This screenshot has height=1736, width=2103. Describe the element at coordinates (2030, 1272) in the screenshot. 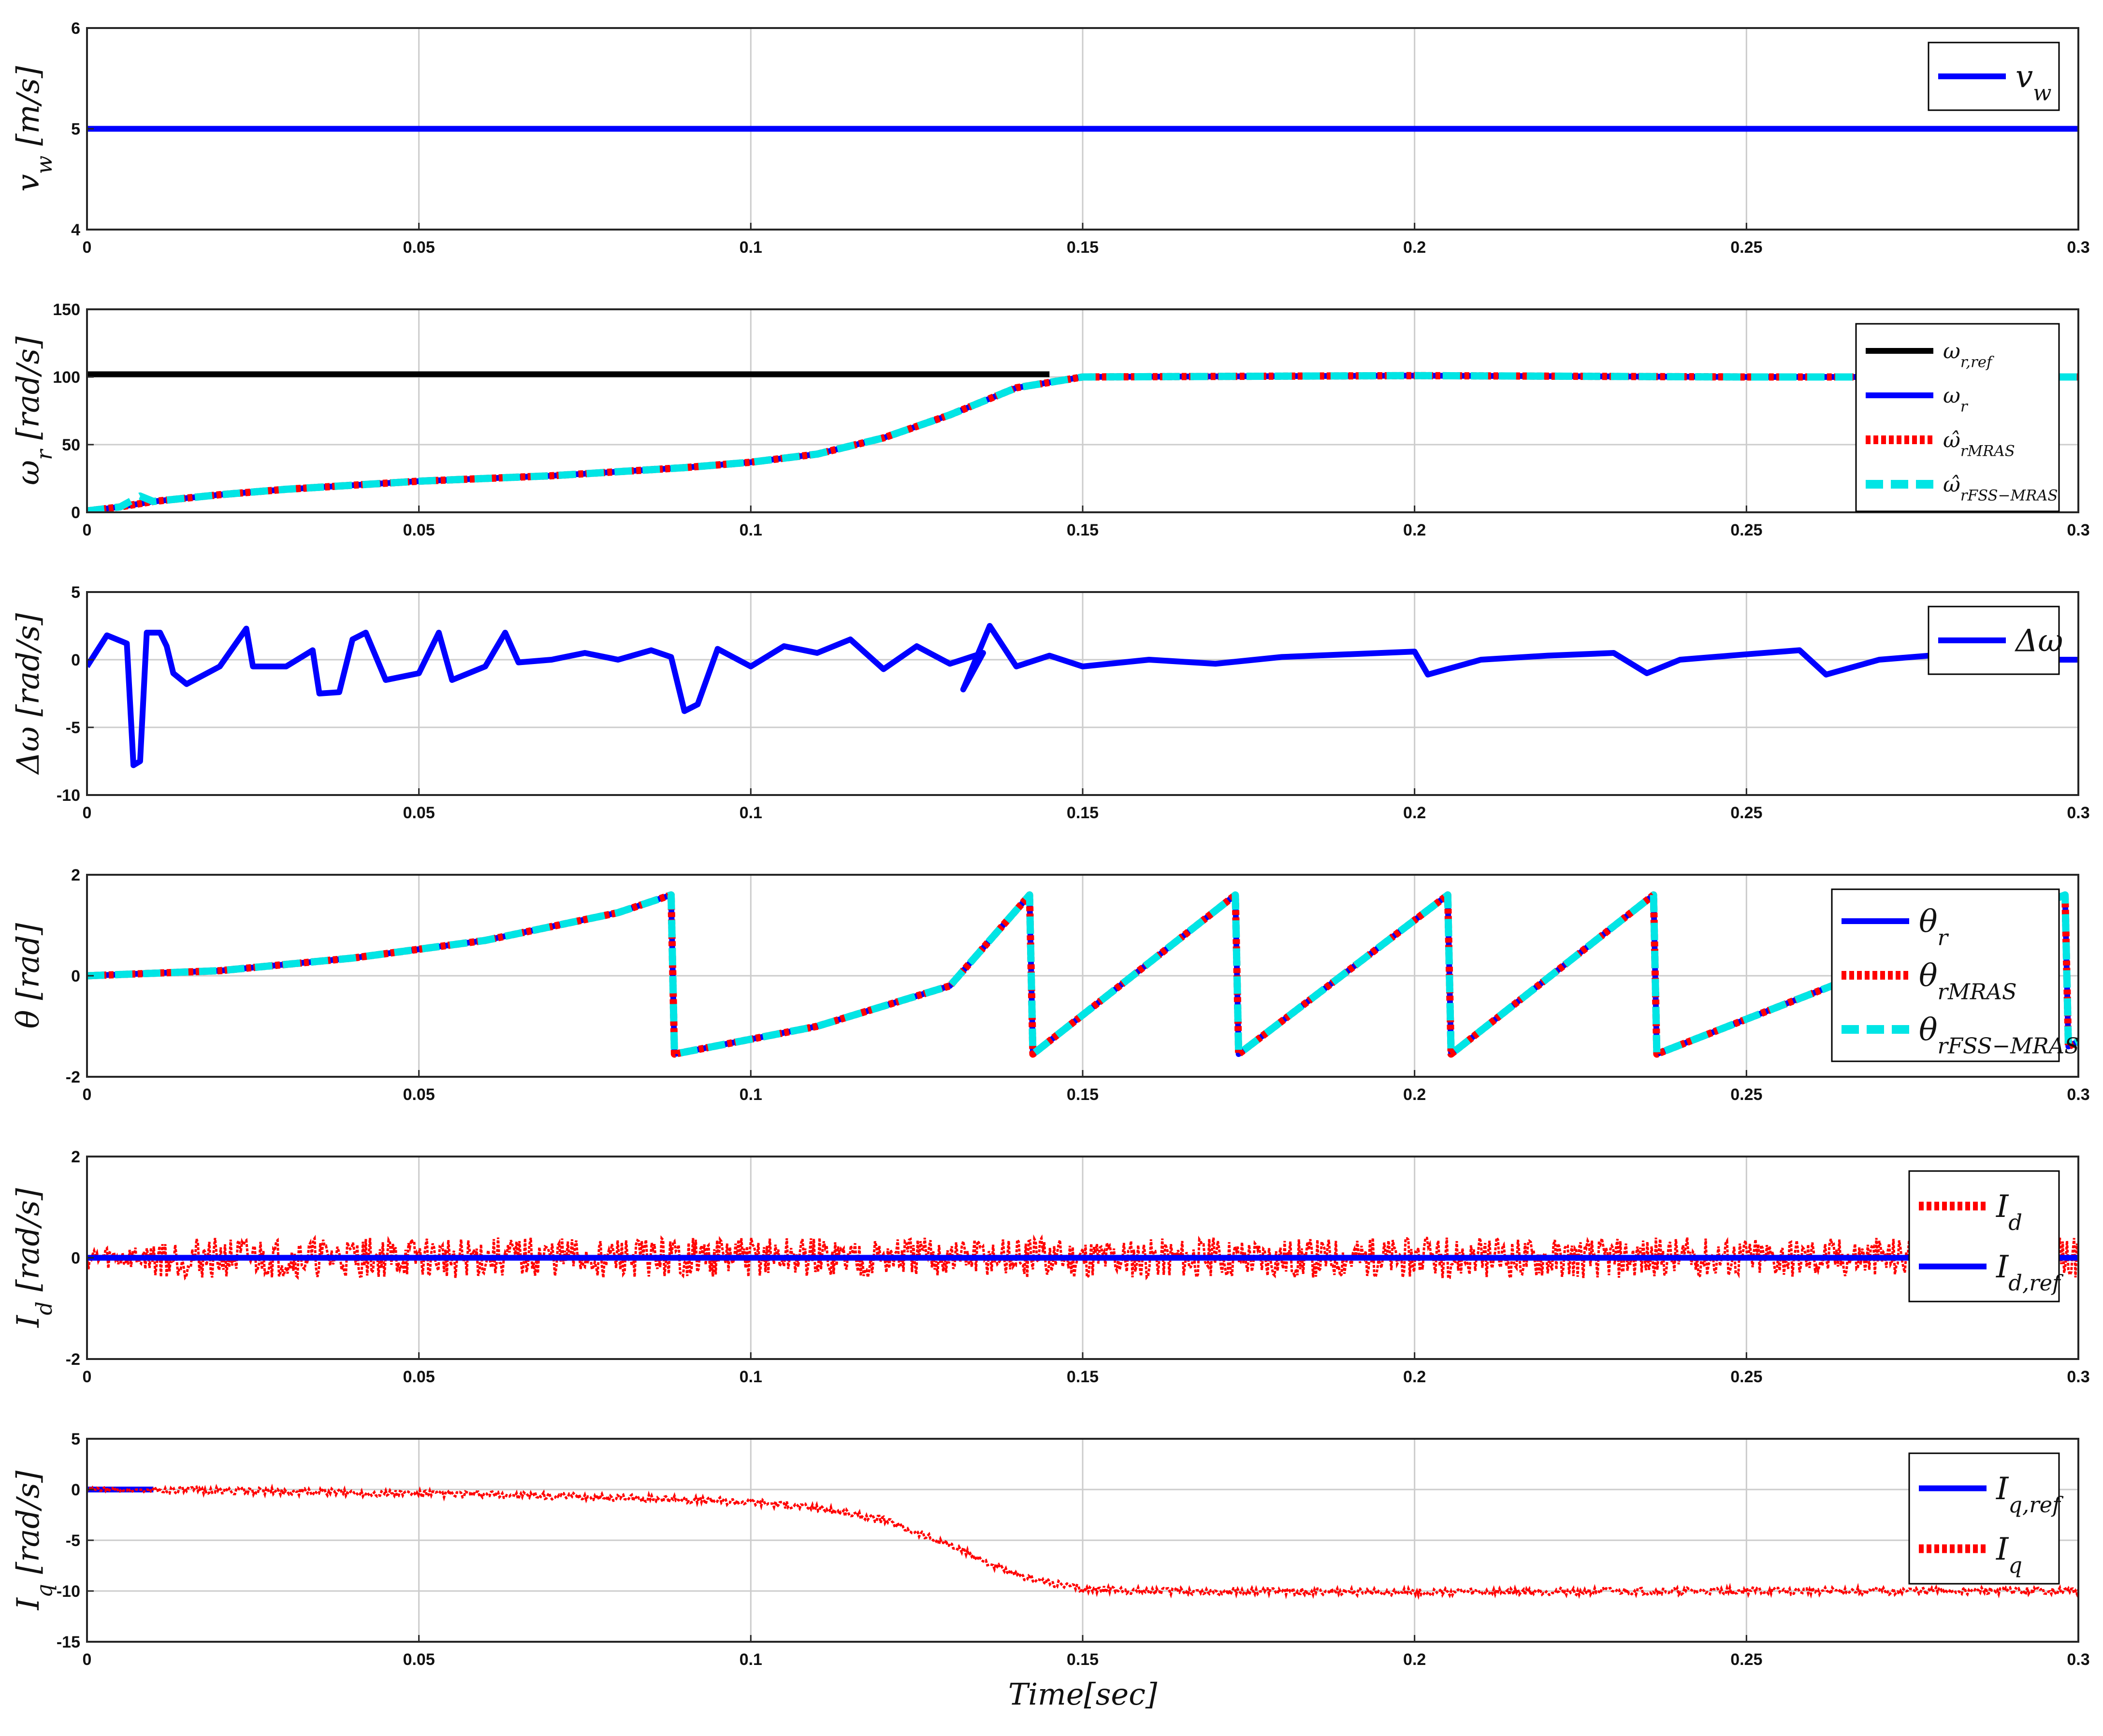

I see `legend-label: Id,ref` at that location.